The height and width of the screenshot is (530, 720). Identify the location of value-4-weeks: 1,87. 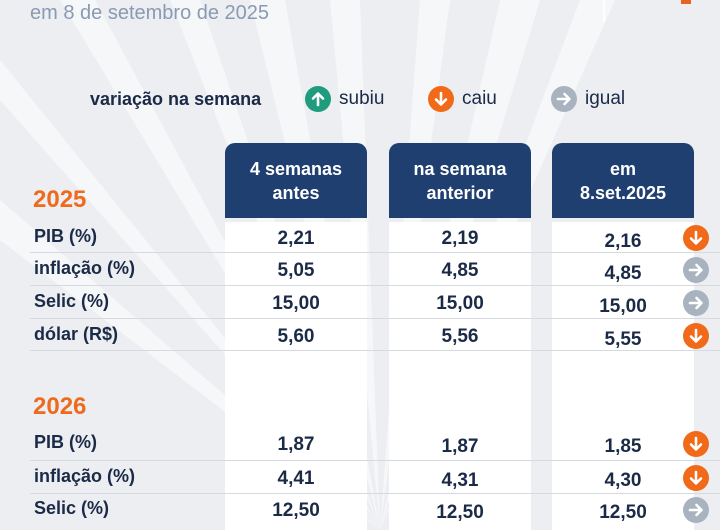
(296, 444).